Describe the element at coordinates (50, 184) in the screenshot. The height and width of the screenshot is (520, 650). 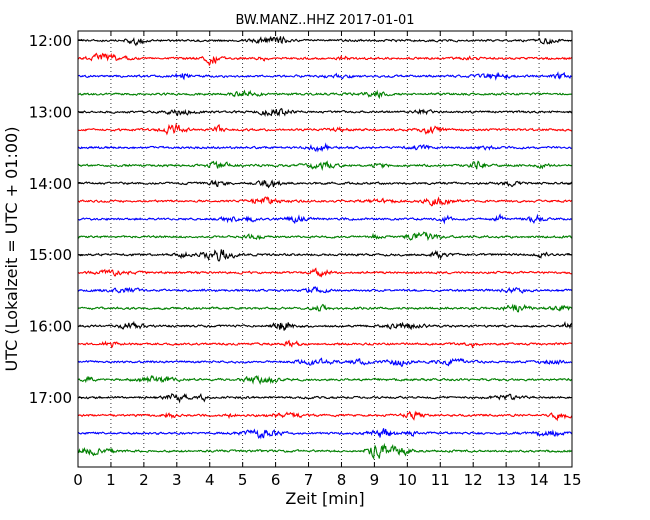
I see `y-tick-label: 14:00` at that location.